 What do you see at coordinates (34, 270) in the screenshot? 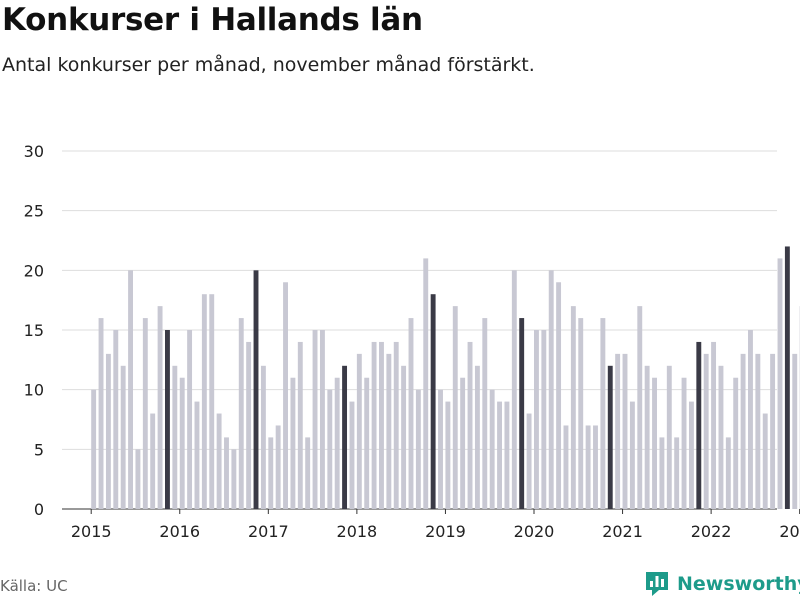
I see `y-tick-label: 20` at bounding box center [34, 270].